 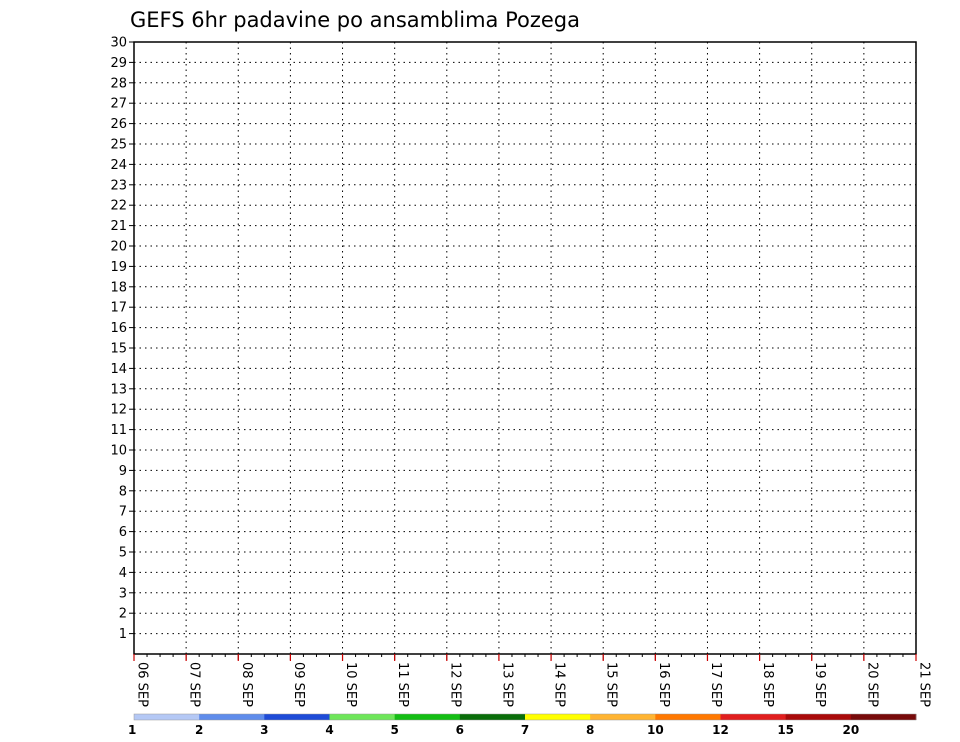 I want to click on y-tick-label: 3, so click(x=123, y=593).